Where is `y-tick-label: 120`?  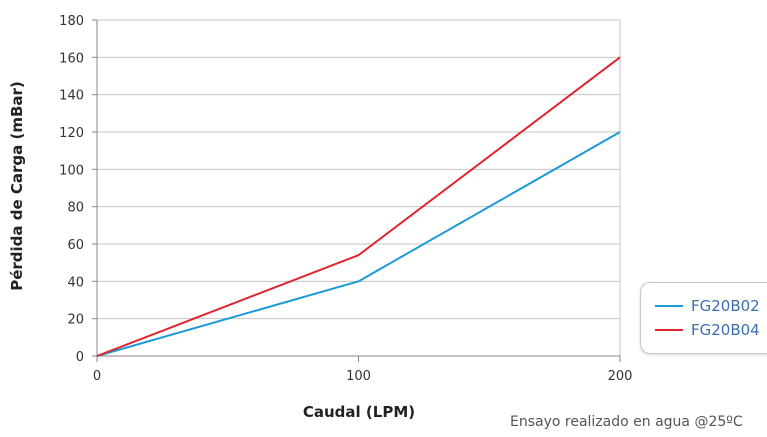 y-tick-label: 120 is located at coordinates (71, 133).